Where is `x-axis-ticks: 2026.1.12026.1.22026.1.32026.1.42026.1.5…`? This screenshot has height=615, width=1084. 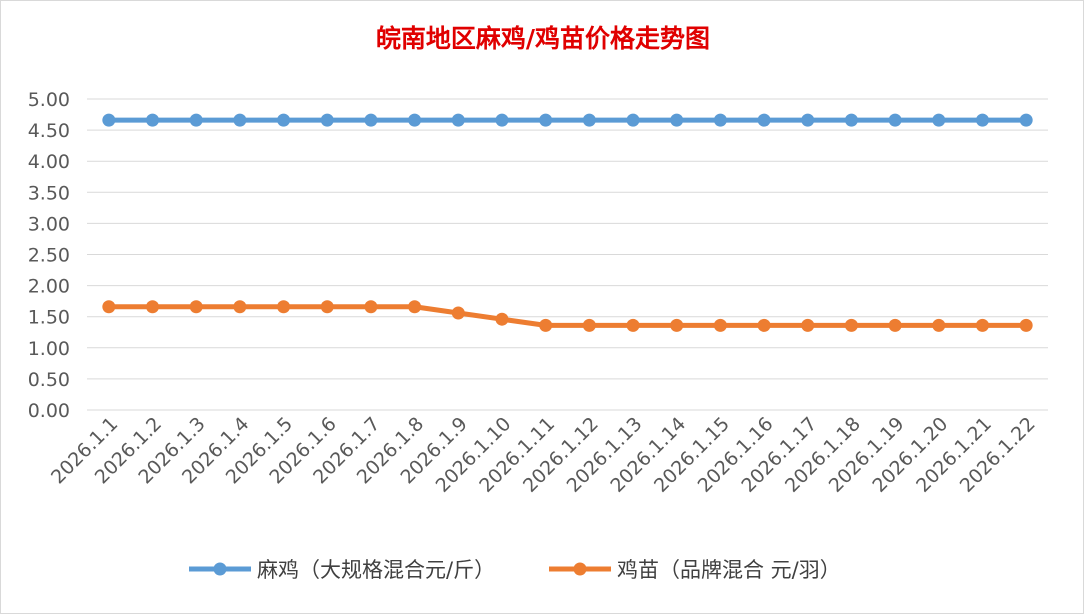 x-axis-ticks: 2026.1.12026.1.22026.1.32026.1.42026.1.5… is located at coordinates (543, 455).